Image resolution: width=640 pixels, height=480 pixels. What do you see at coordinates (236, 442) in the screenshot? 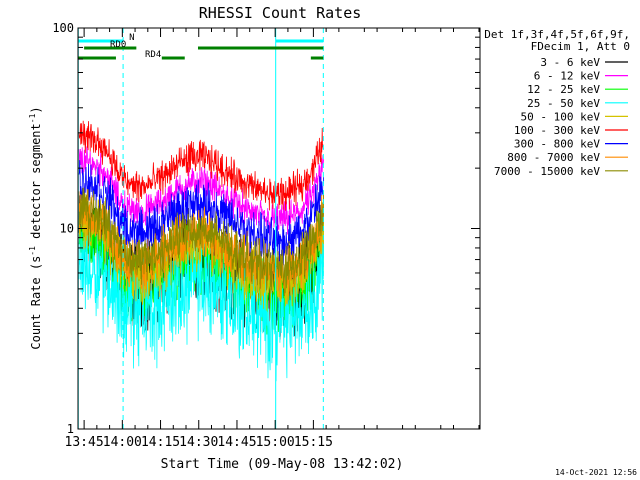
I see `x-tick-label-4: 14:45` at bounding box center [236, 442].